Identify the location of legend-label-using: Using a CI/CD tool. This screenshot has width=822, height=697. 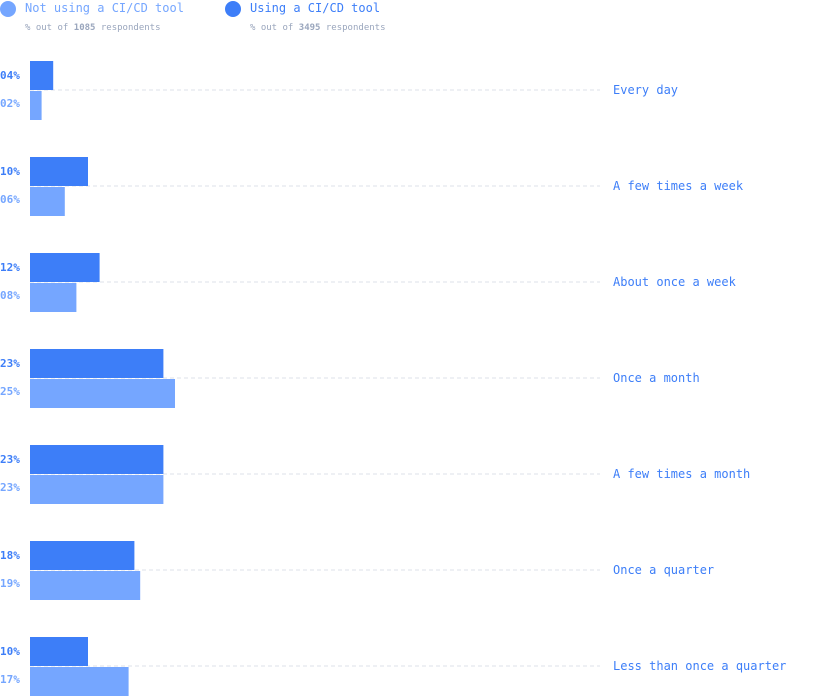
(315, 8).